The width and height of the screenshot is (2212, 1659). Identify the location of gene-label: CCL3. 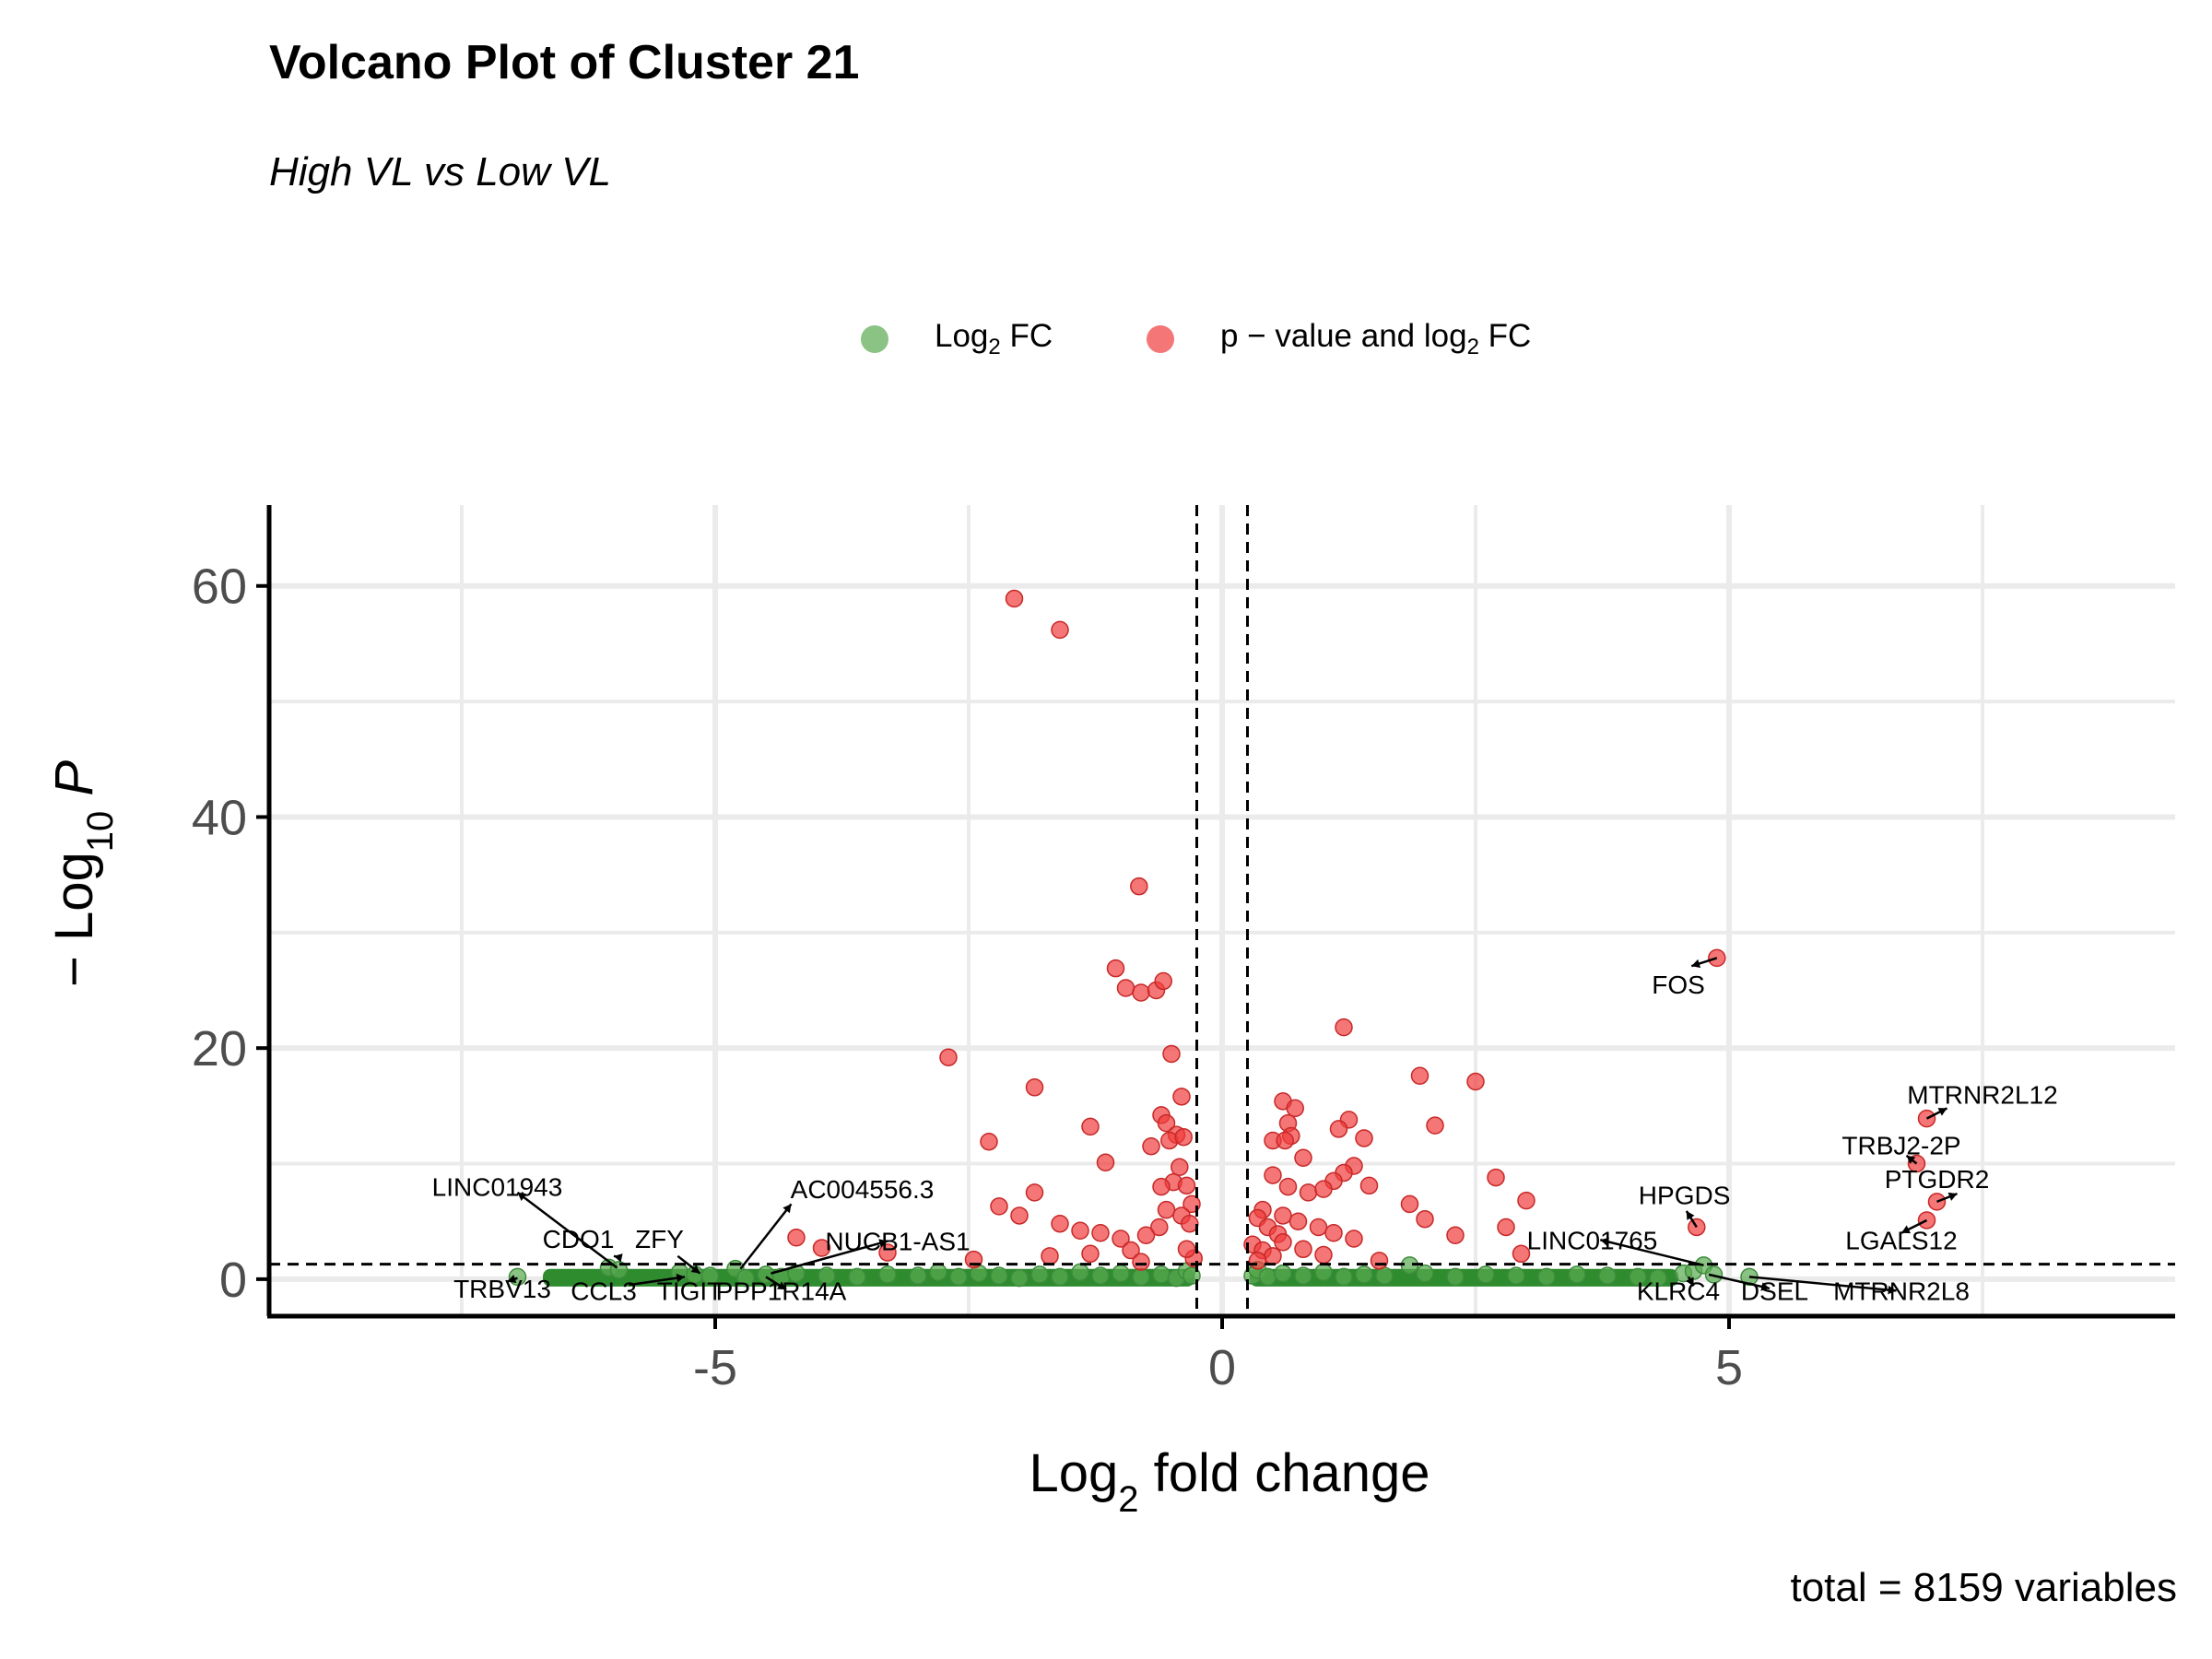
(604, 1291).